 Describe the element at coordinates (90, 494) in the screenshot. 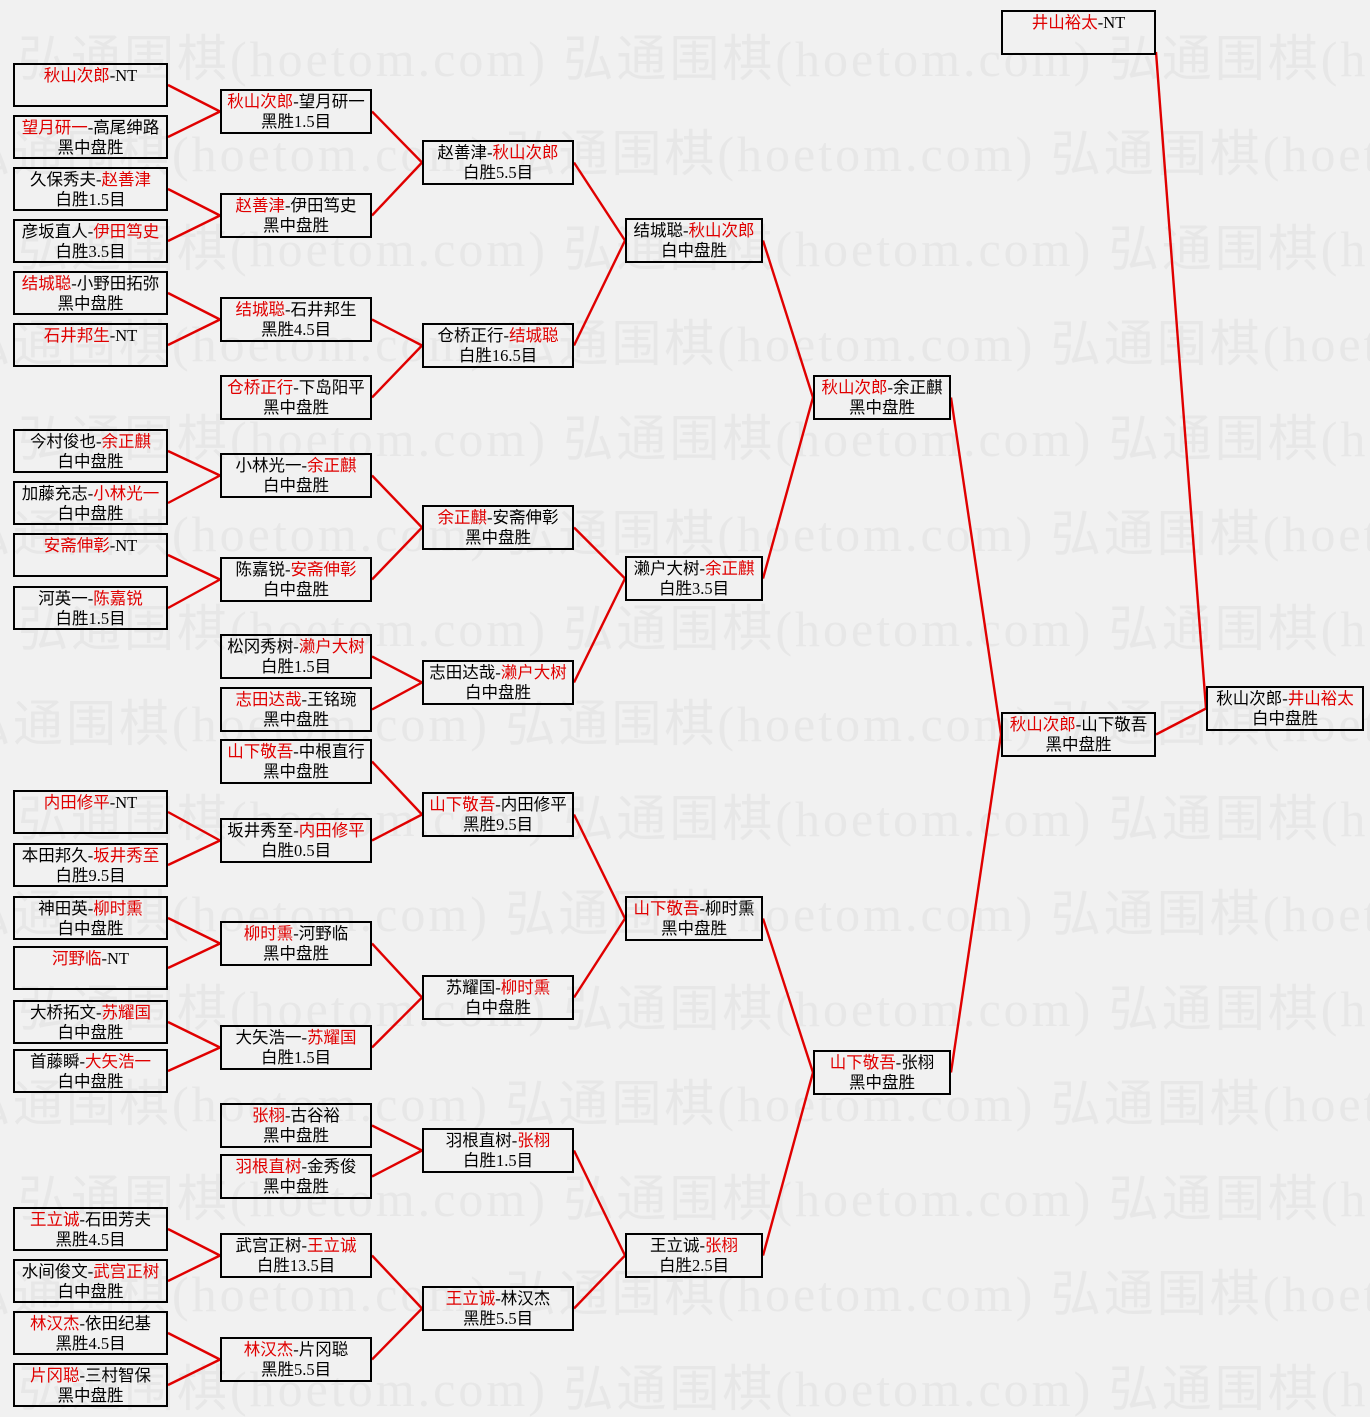

I see `match-players: 加藤充志-小林光一` at that location.